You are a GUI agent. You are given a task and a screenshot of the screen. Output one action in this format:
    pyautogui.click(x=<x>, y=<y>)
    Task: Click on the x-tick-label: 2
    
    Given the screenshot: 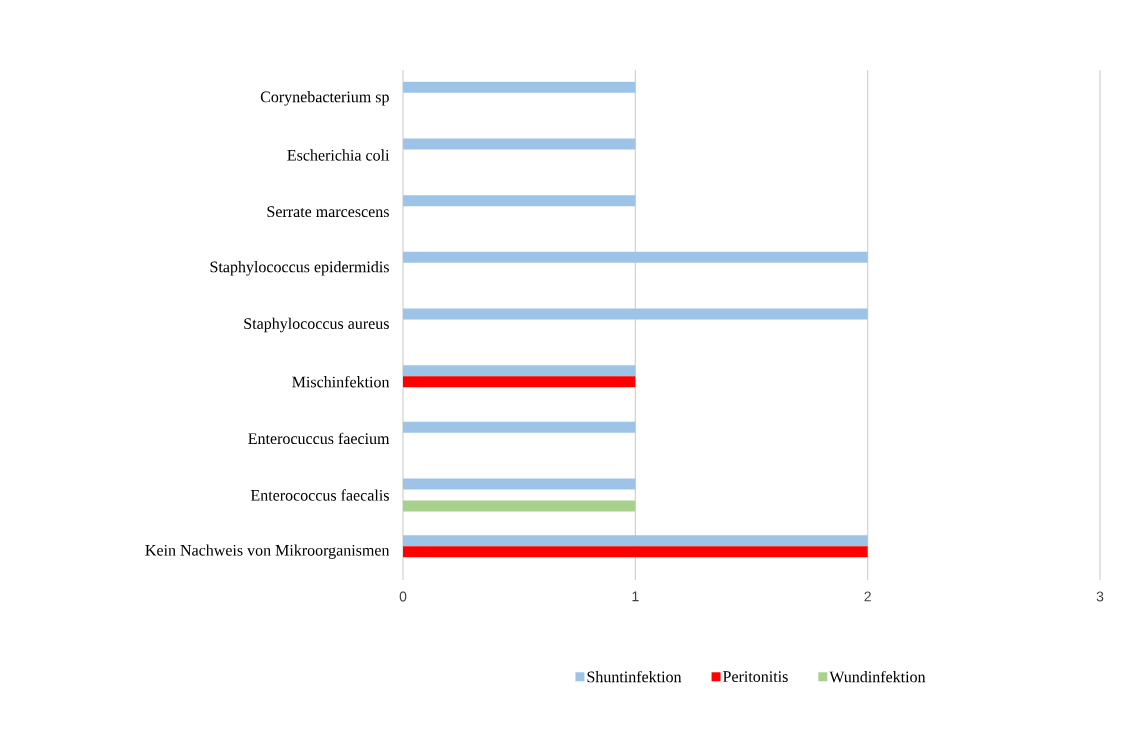 What is the action you would take?
    pyautogui.click(x=867, y=596)
    